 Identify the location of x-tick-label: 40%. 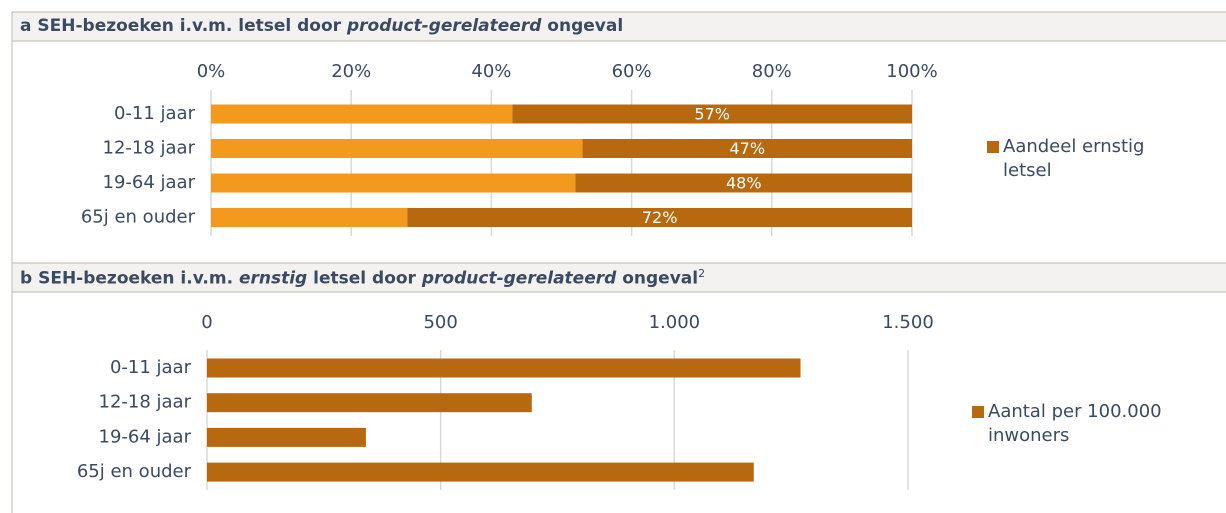
(491, 71).